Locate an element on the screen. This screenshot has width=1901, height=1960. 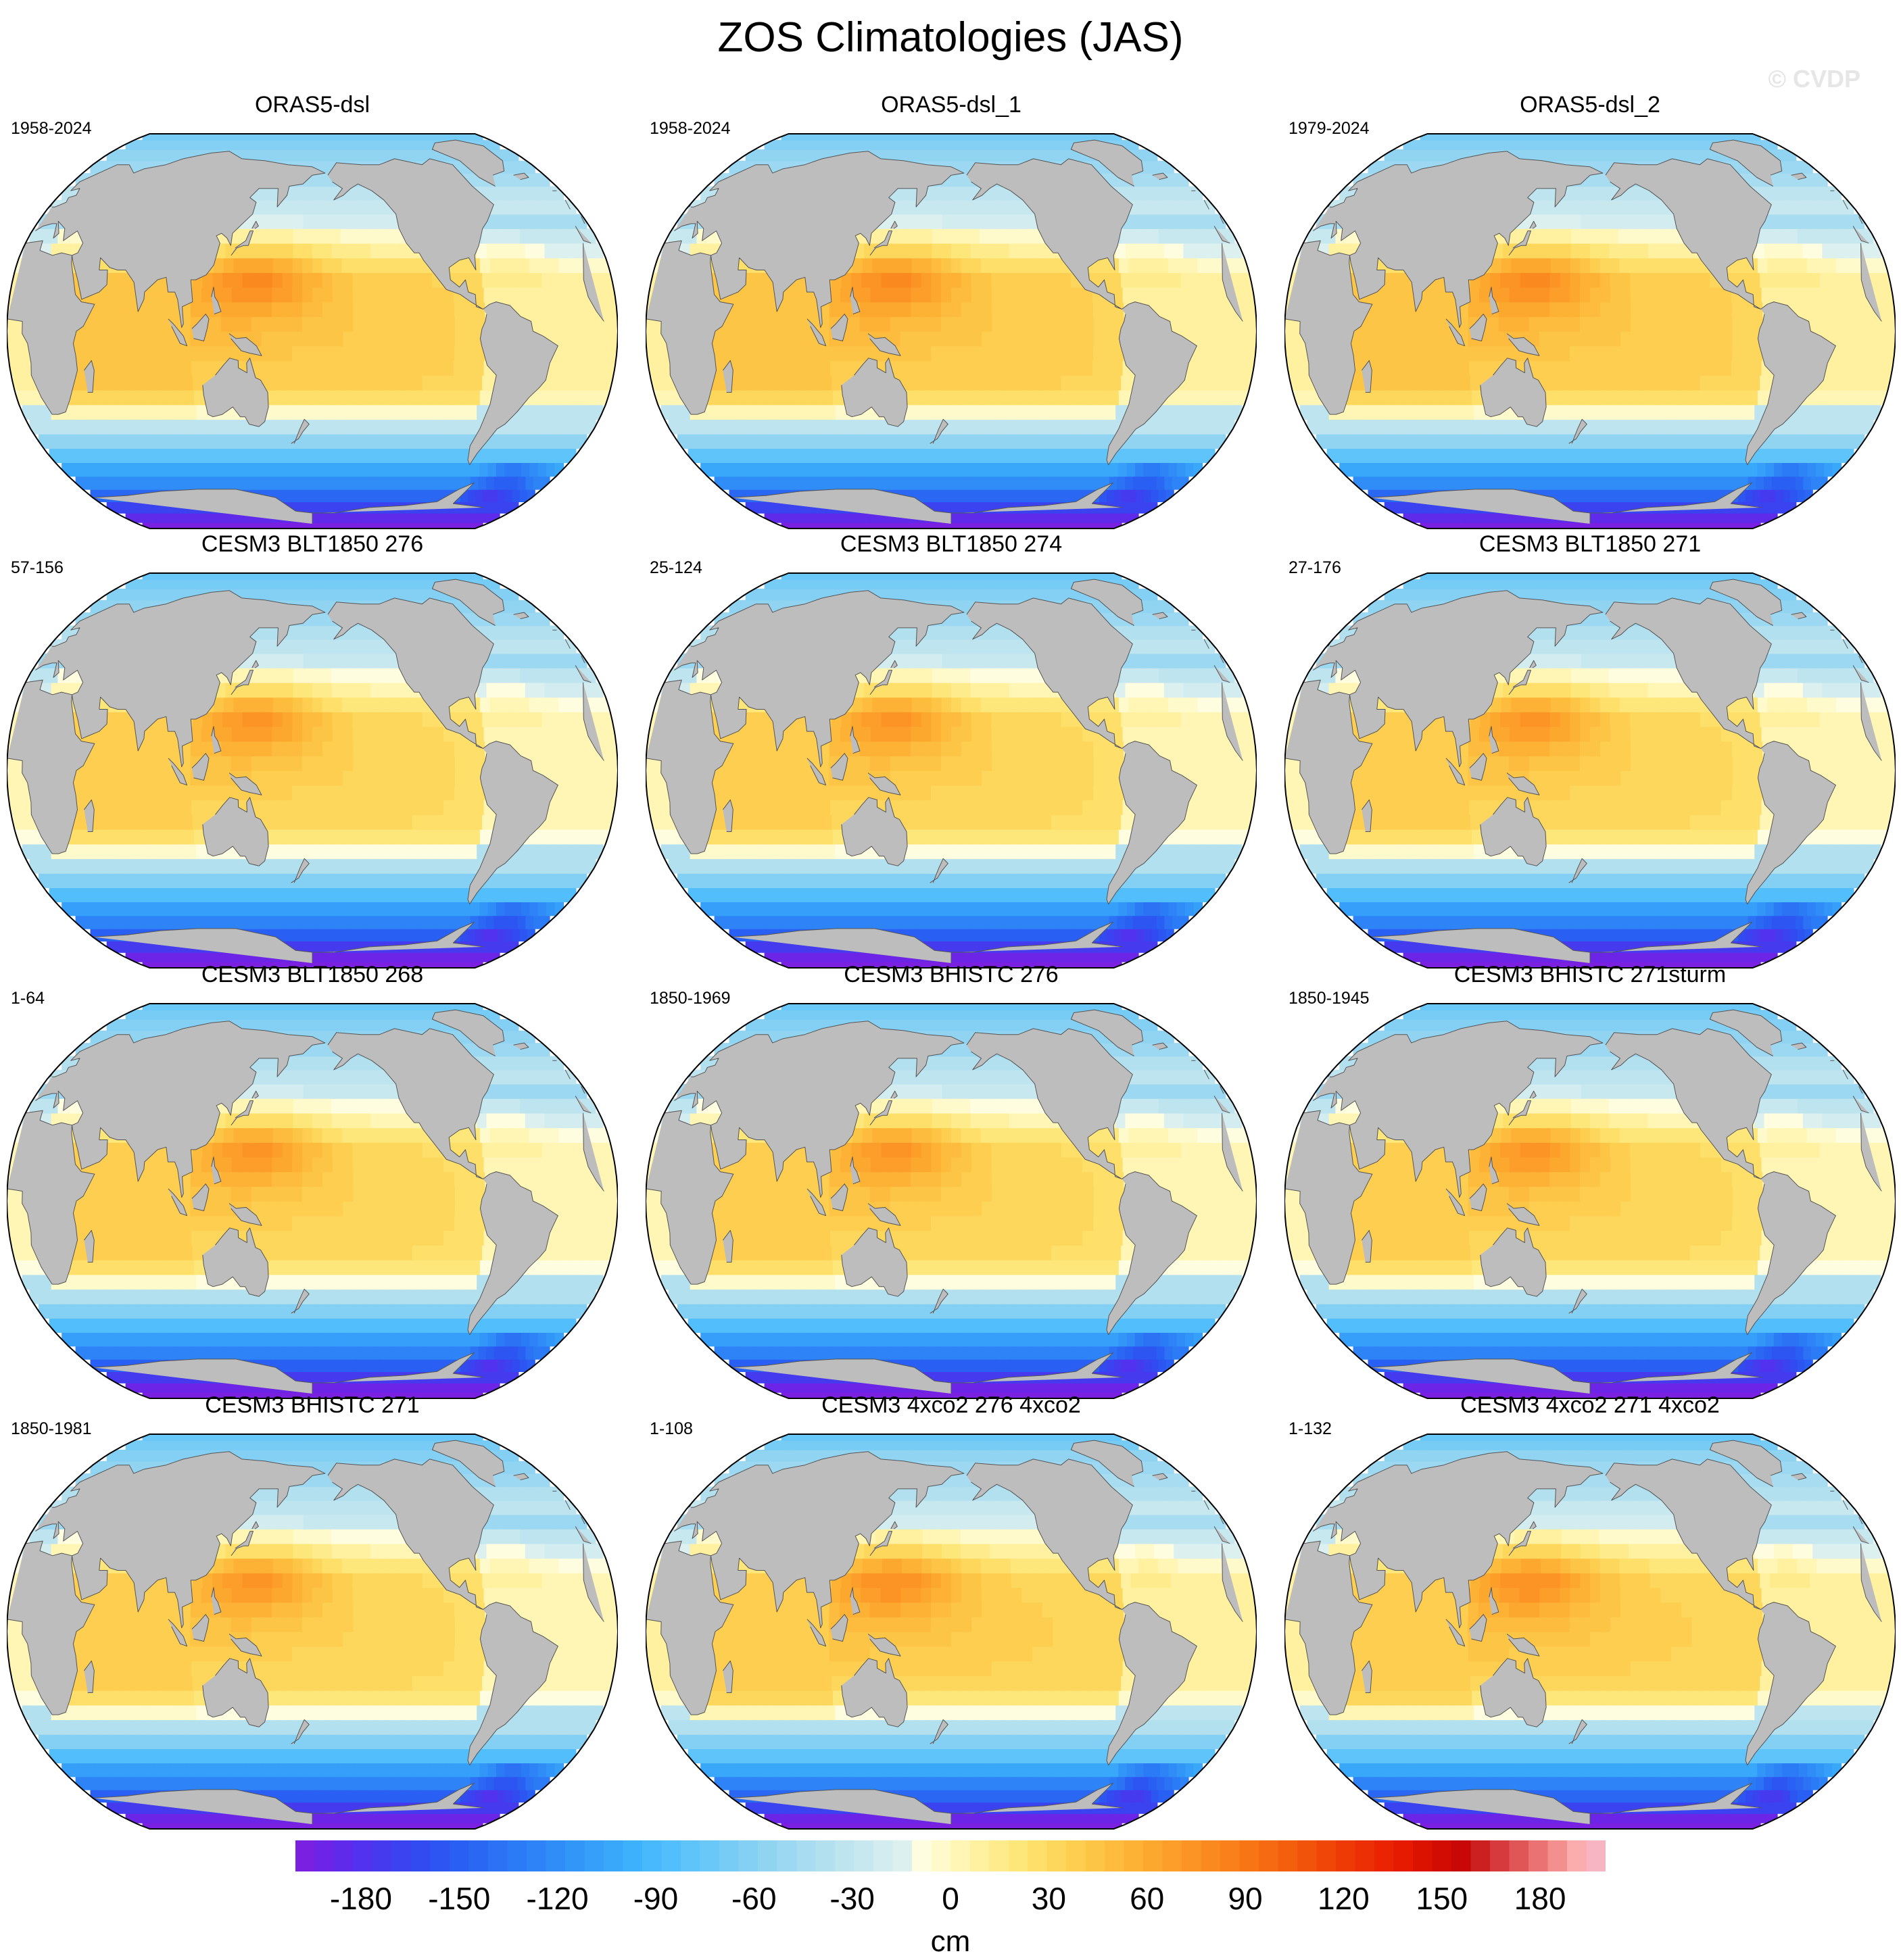
map-panel: CESM3 4xco2 271 4xco2 1-132 is located at coordinates (1590, 1612).